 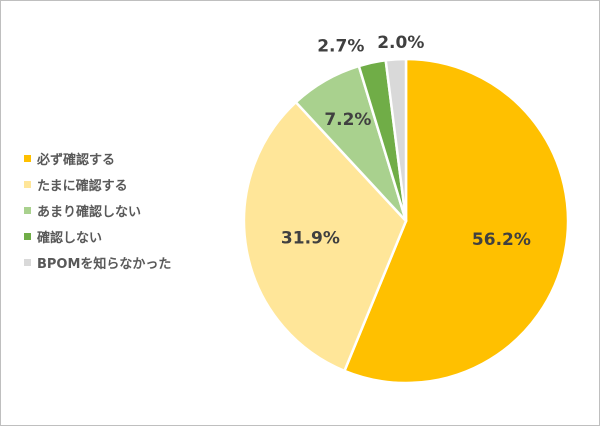 What do you see at coordinates (76, 160) in the screenshot?
I see `legend-label: 必ず確認する` at bounding box center [76, 160].